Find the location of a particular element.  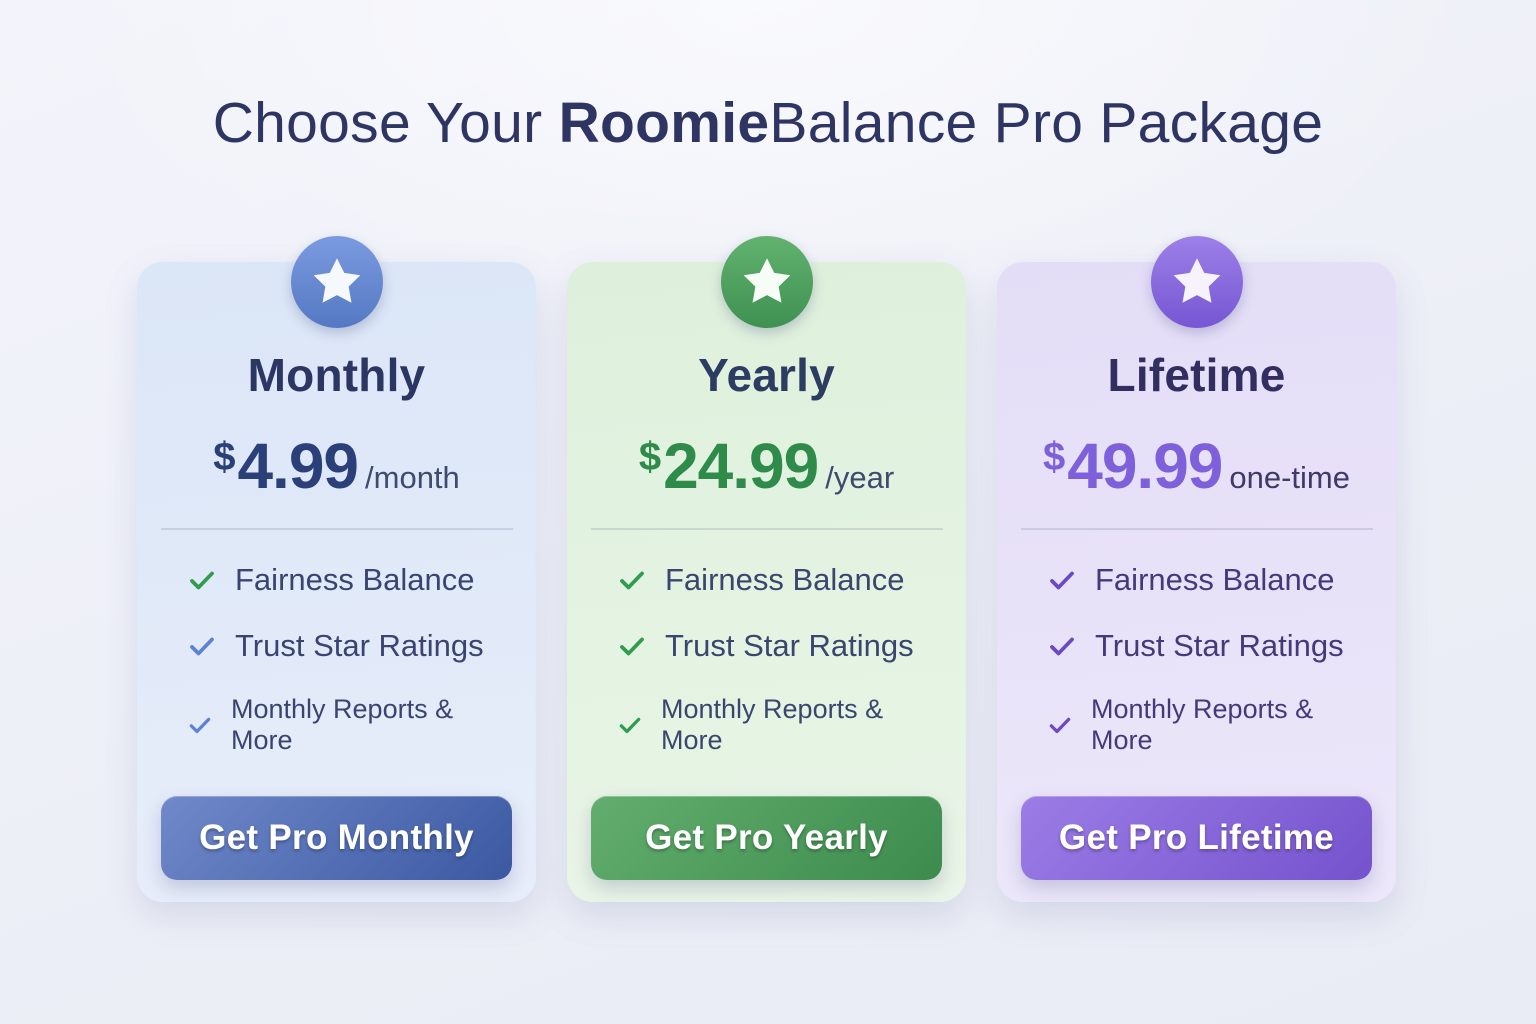

plan-name: Monthly is located at coordinates (336, 375).